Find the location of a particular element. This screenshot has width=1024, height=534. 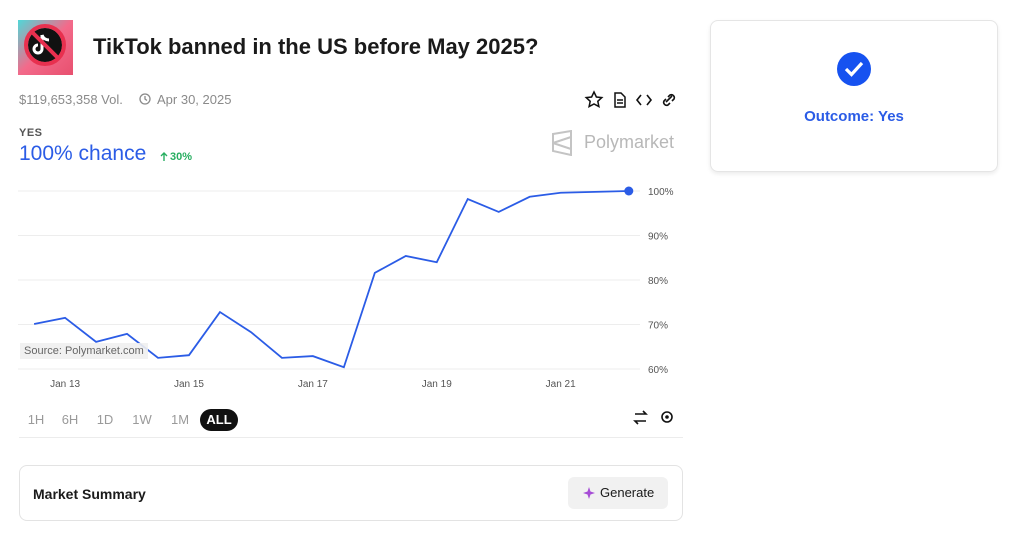

brand-name: Polymarket is located at coordinates (629, 142).